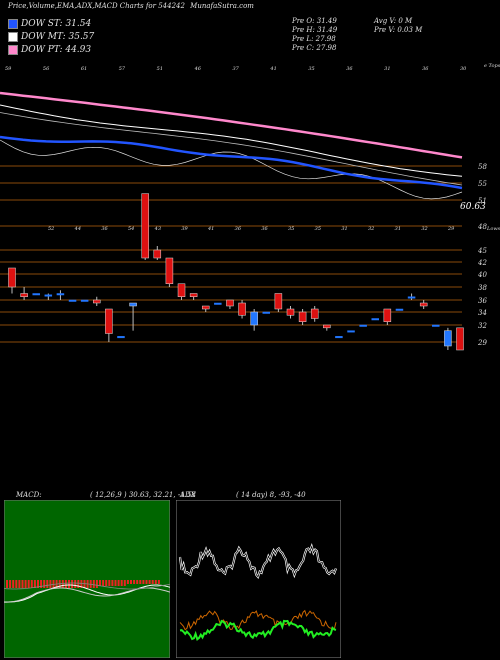 Image resolution: width=500 pixels, height=660 pixels. Describe the element at coordinates (482, 167) in the screenshot. I see `price-tick-label: 58` at that location.